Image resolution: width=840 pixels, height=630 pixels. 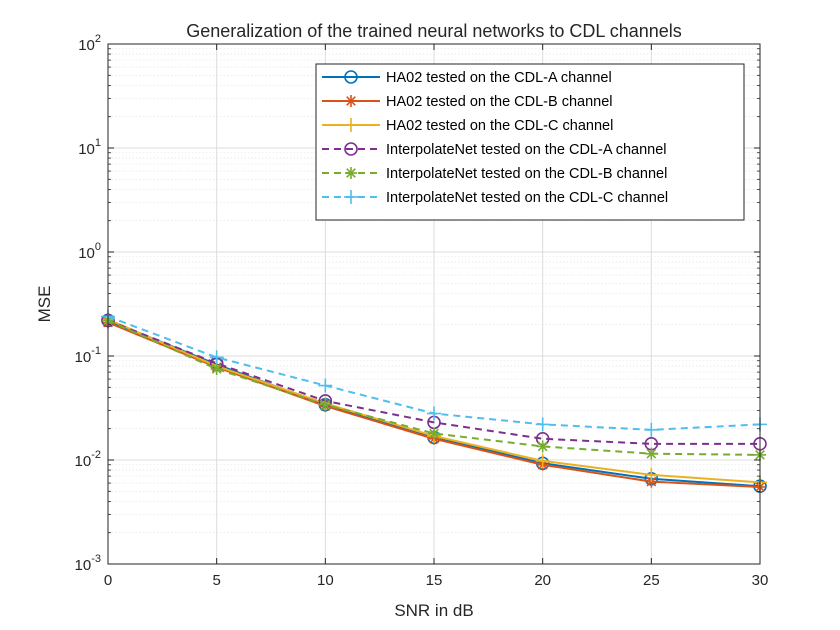 What do you see at coordinates (760, 580) in the screenshot?
I see `x-tick-label: 30` at bounding box center [760, 580].